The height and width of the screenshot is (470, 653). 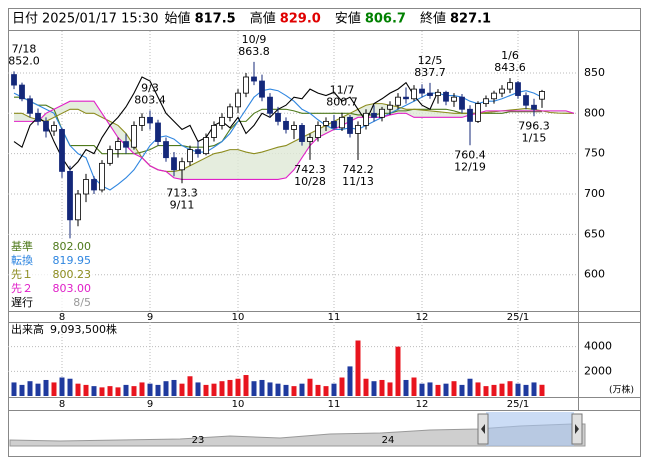 I want to click on header-value: 829.0, so click(x=300, y=19).